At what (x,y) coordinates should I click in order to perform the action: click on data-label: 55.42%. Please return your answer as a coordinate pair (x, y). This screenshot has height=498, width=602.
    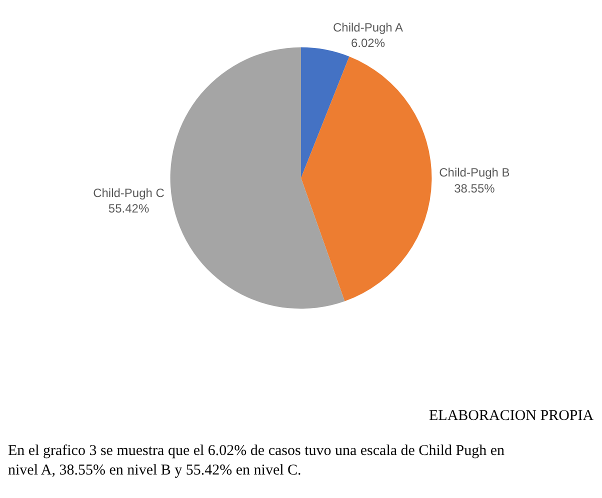
    Looking at the image, I should click on (129, 208).